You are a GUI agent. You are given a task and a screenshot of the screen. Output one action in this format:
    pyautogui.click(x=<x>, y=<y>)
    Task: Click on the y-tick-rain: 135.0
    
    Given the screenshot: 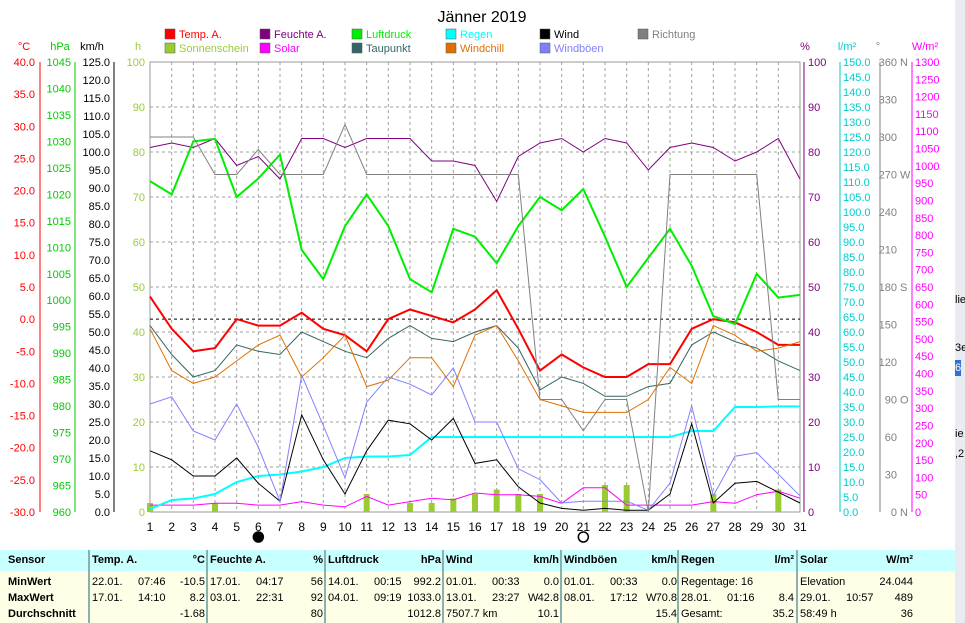 What is the action you would take?
    pyautogui.click(x=857, y=108)
    